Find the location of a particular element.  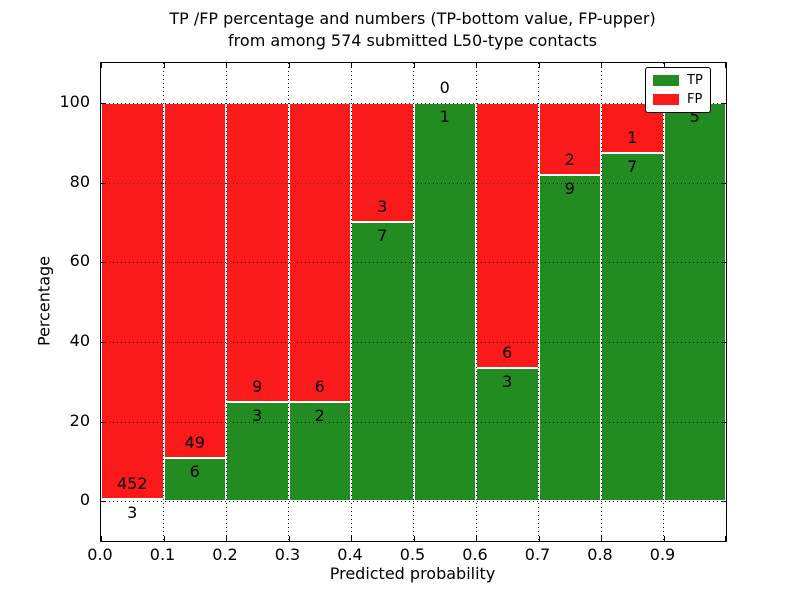

x-tick-label: 0.5 is located at coordinates (412, 554).